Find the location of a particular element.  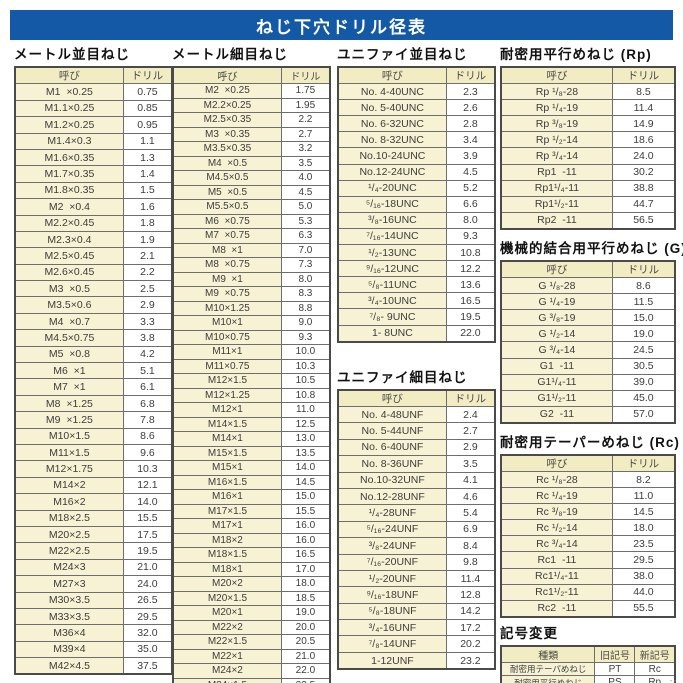

name-cell: M10×1 is located at coordinates (227, 323).